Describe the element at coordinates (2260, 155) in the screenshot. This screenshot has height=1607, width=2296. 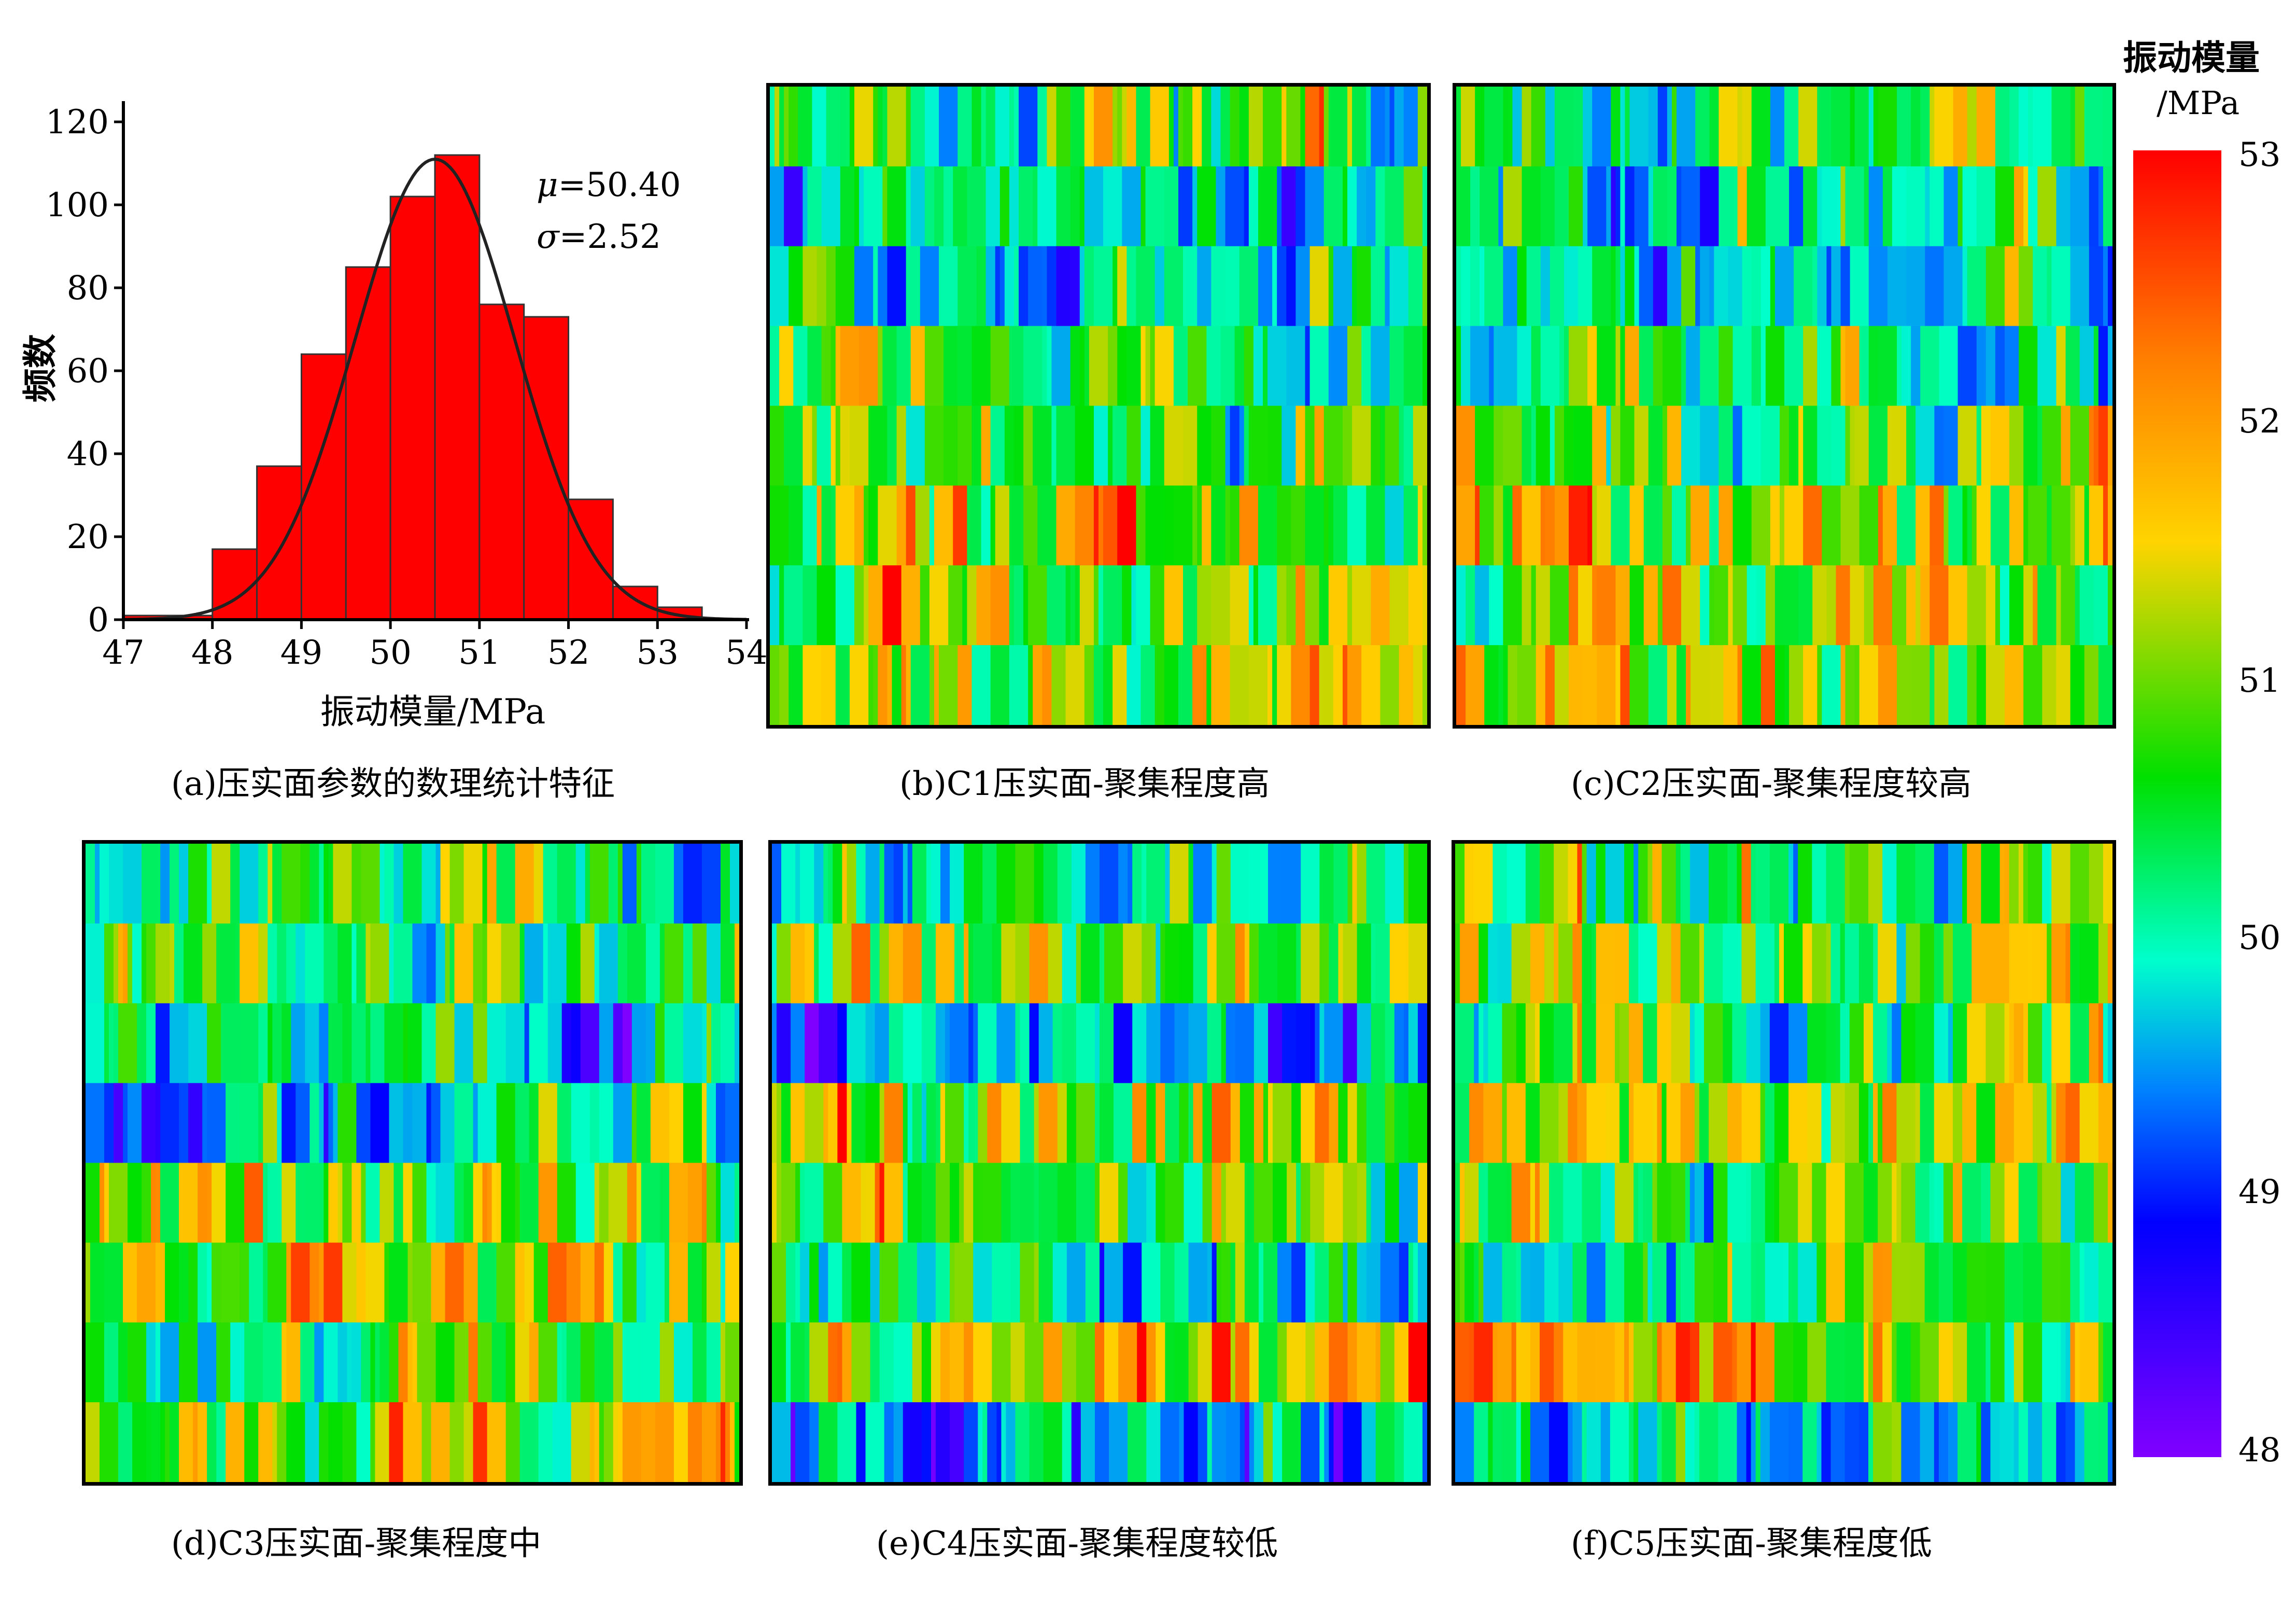
I see `colorbar-tick: 53` at that location.